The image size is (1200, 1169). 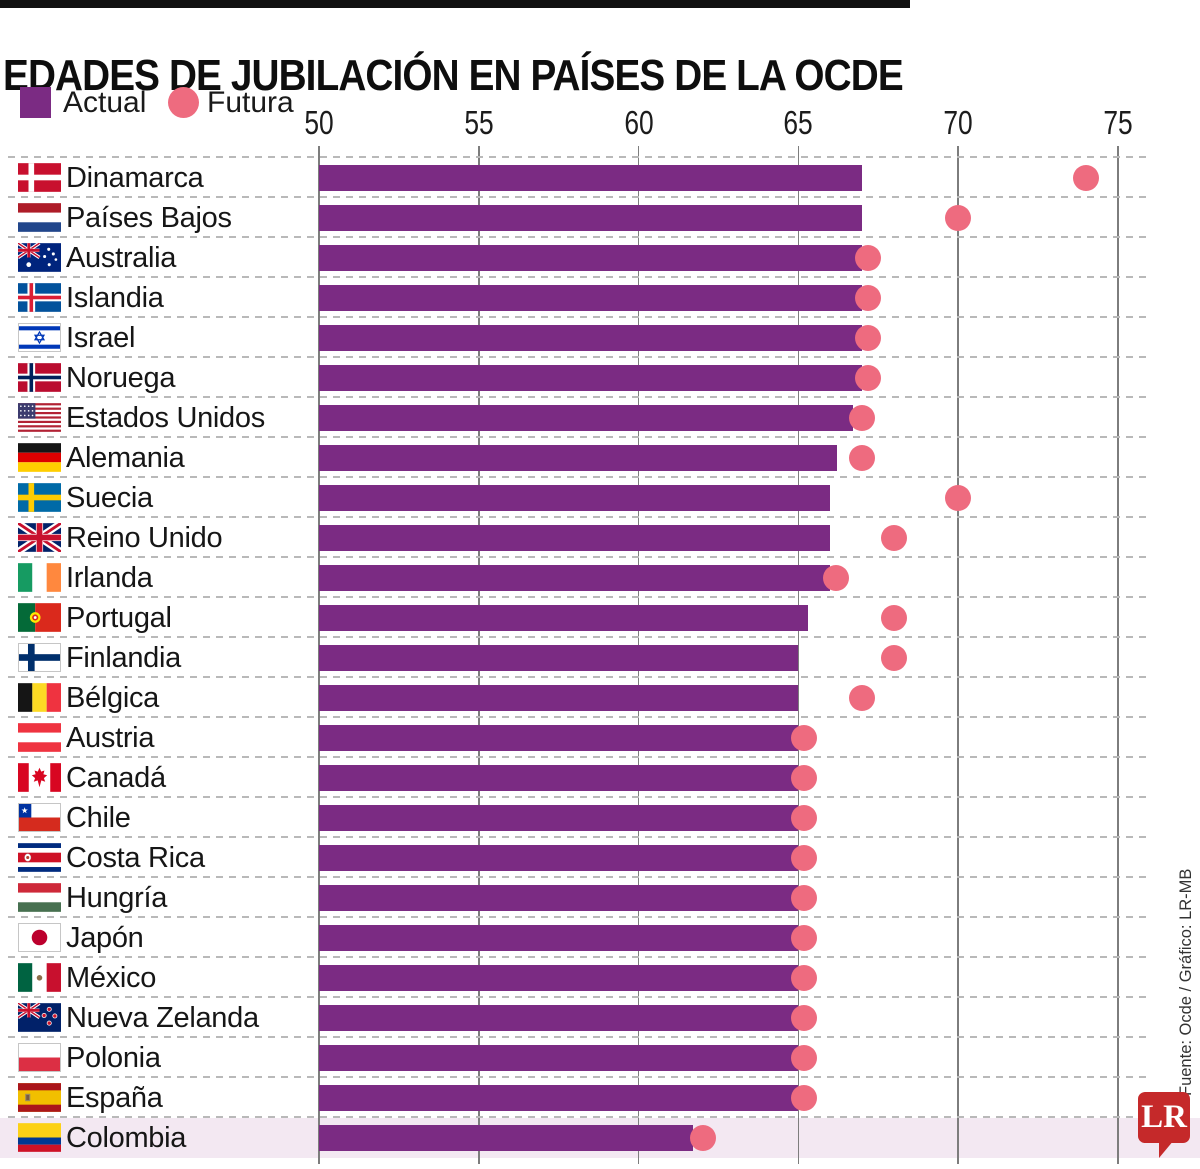 I want to click on austria-flag-icon, so click(x=39, y=737).